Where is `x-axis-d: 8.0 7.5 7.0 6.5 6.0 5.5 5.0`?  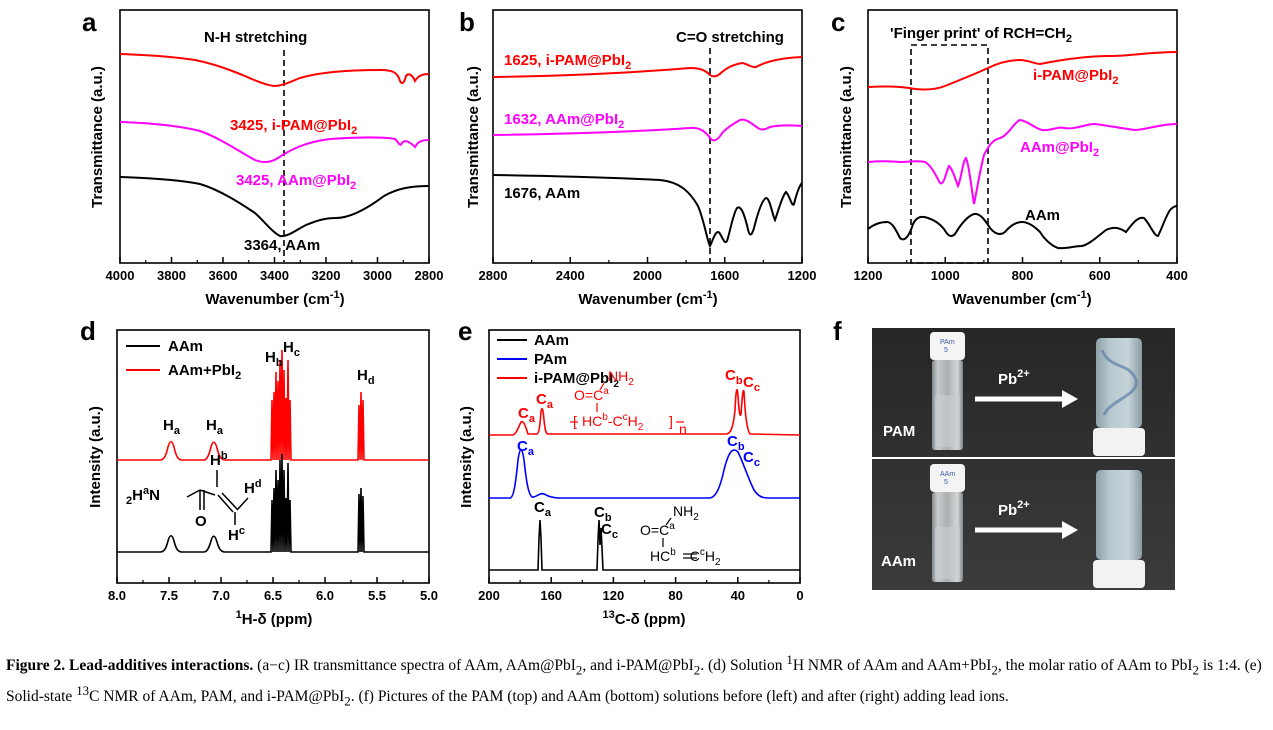 x-axis-d: 8.0 7.5 7.0 6.5 6.0 5.5 5.0 is located at coordinates (273, 590).